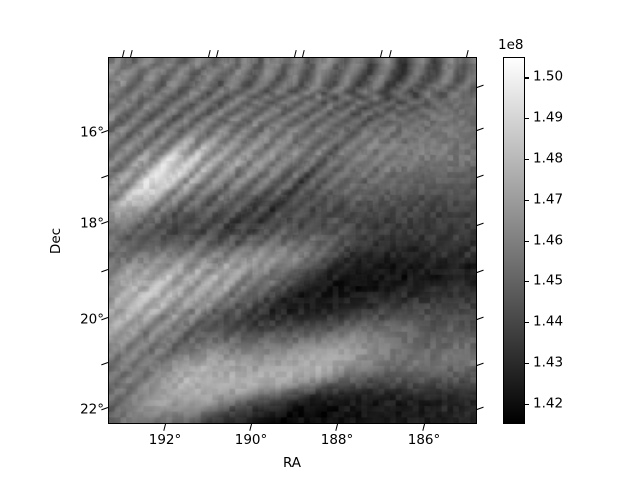  I want to click on x-tick-label: 186°, so click(424, 440).